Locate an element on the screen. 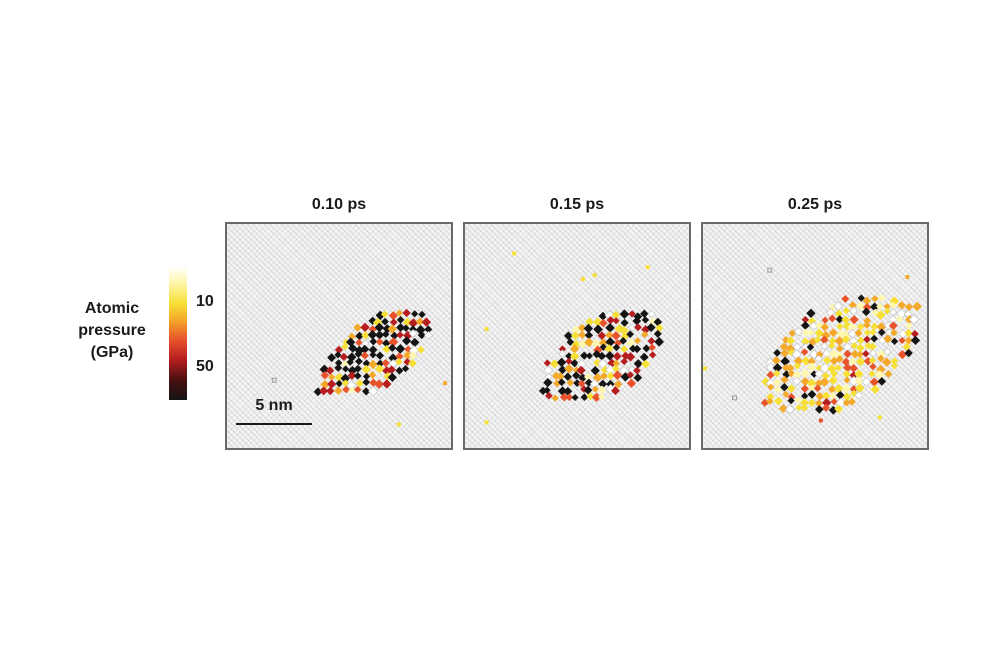 The width and height of the screenshot is (1000, 650). panel-title-3: 0.25 ps is located at coordinates (815, 204).